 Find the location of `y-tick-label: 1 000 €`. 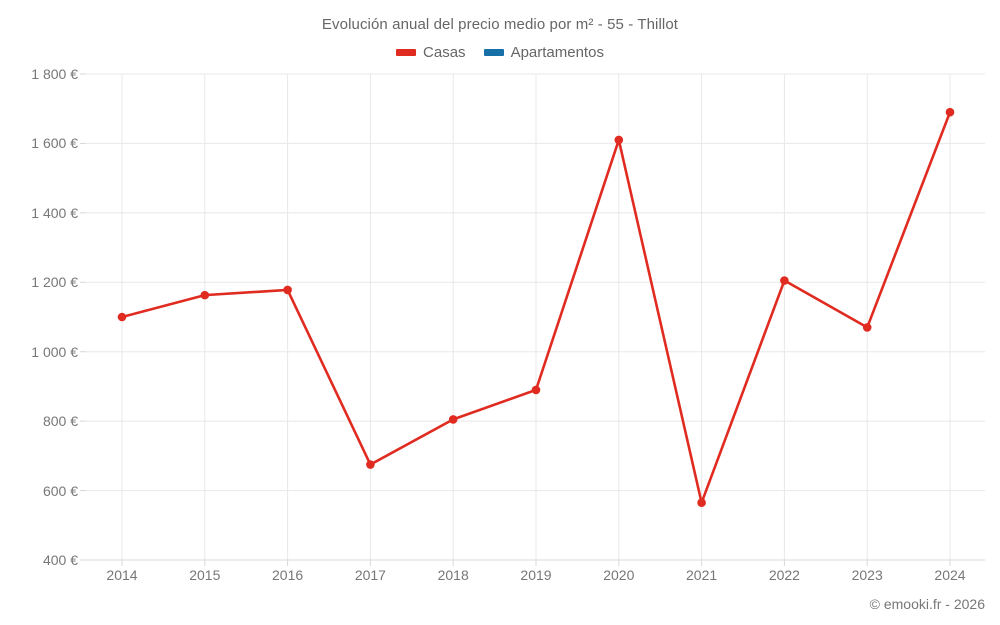

y-tick-label: 1 000 € is located at coordinates (54, 351).